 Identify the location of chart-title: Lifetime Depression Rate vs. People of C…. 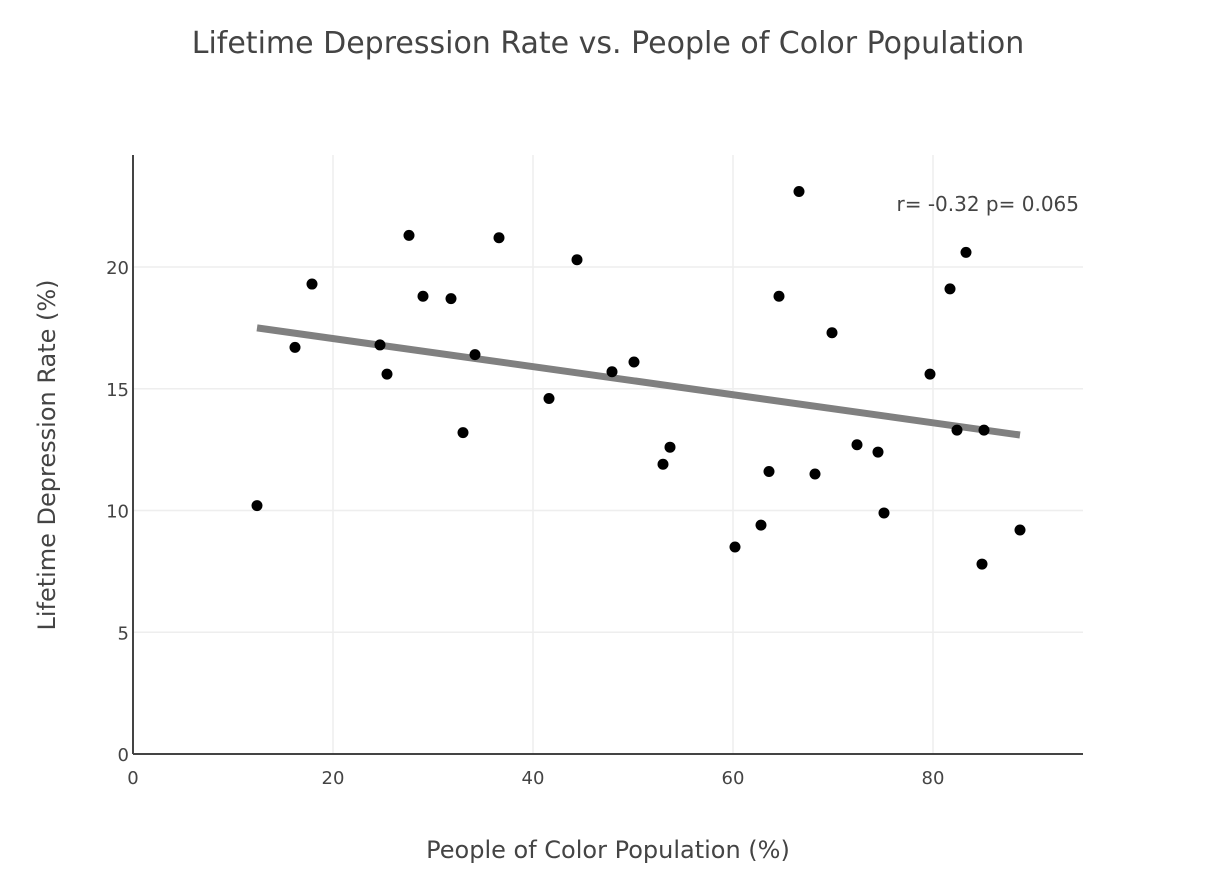
(608, 43).